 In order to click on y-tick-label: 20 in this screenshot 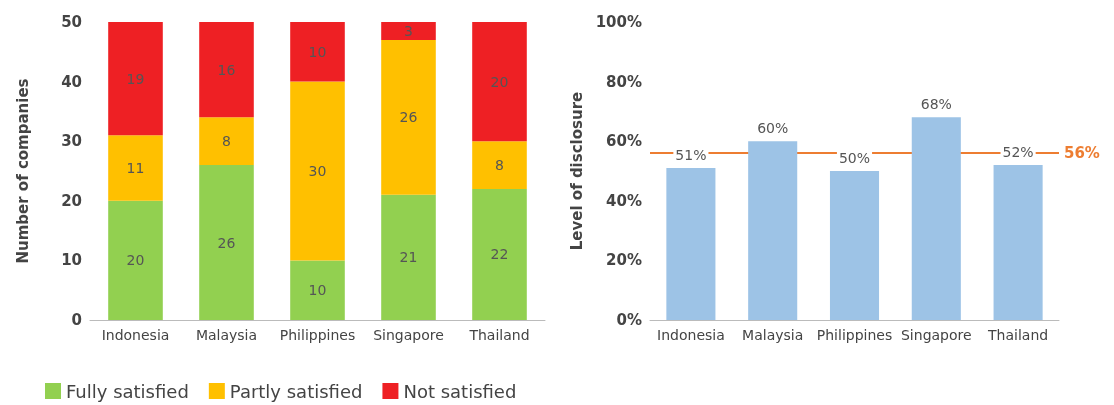, I will do `click(71, 200)`.